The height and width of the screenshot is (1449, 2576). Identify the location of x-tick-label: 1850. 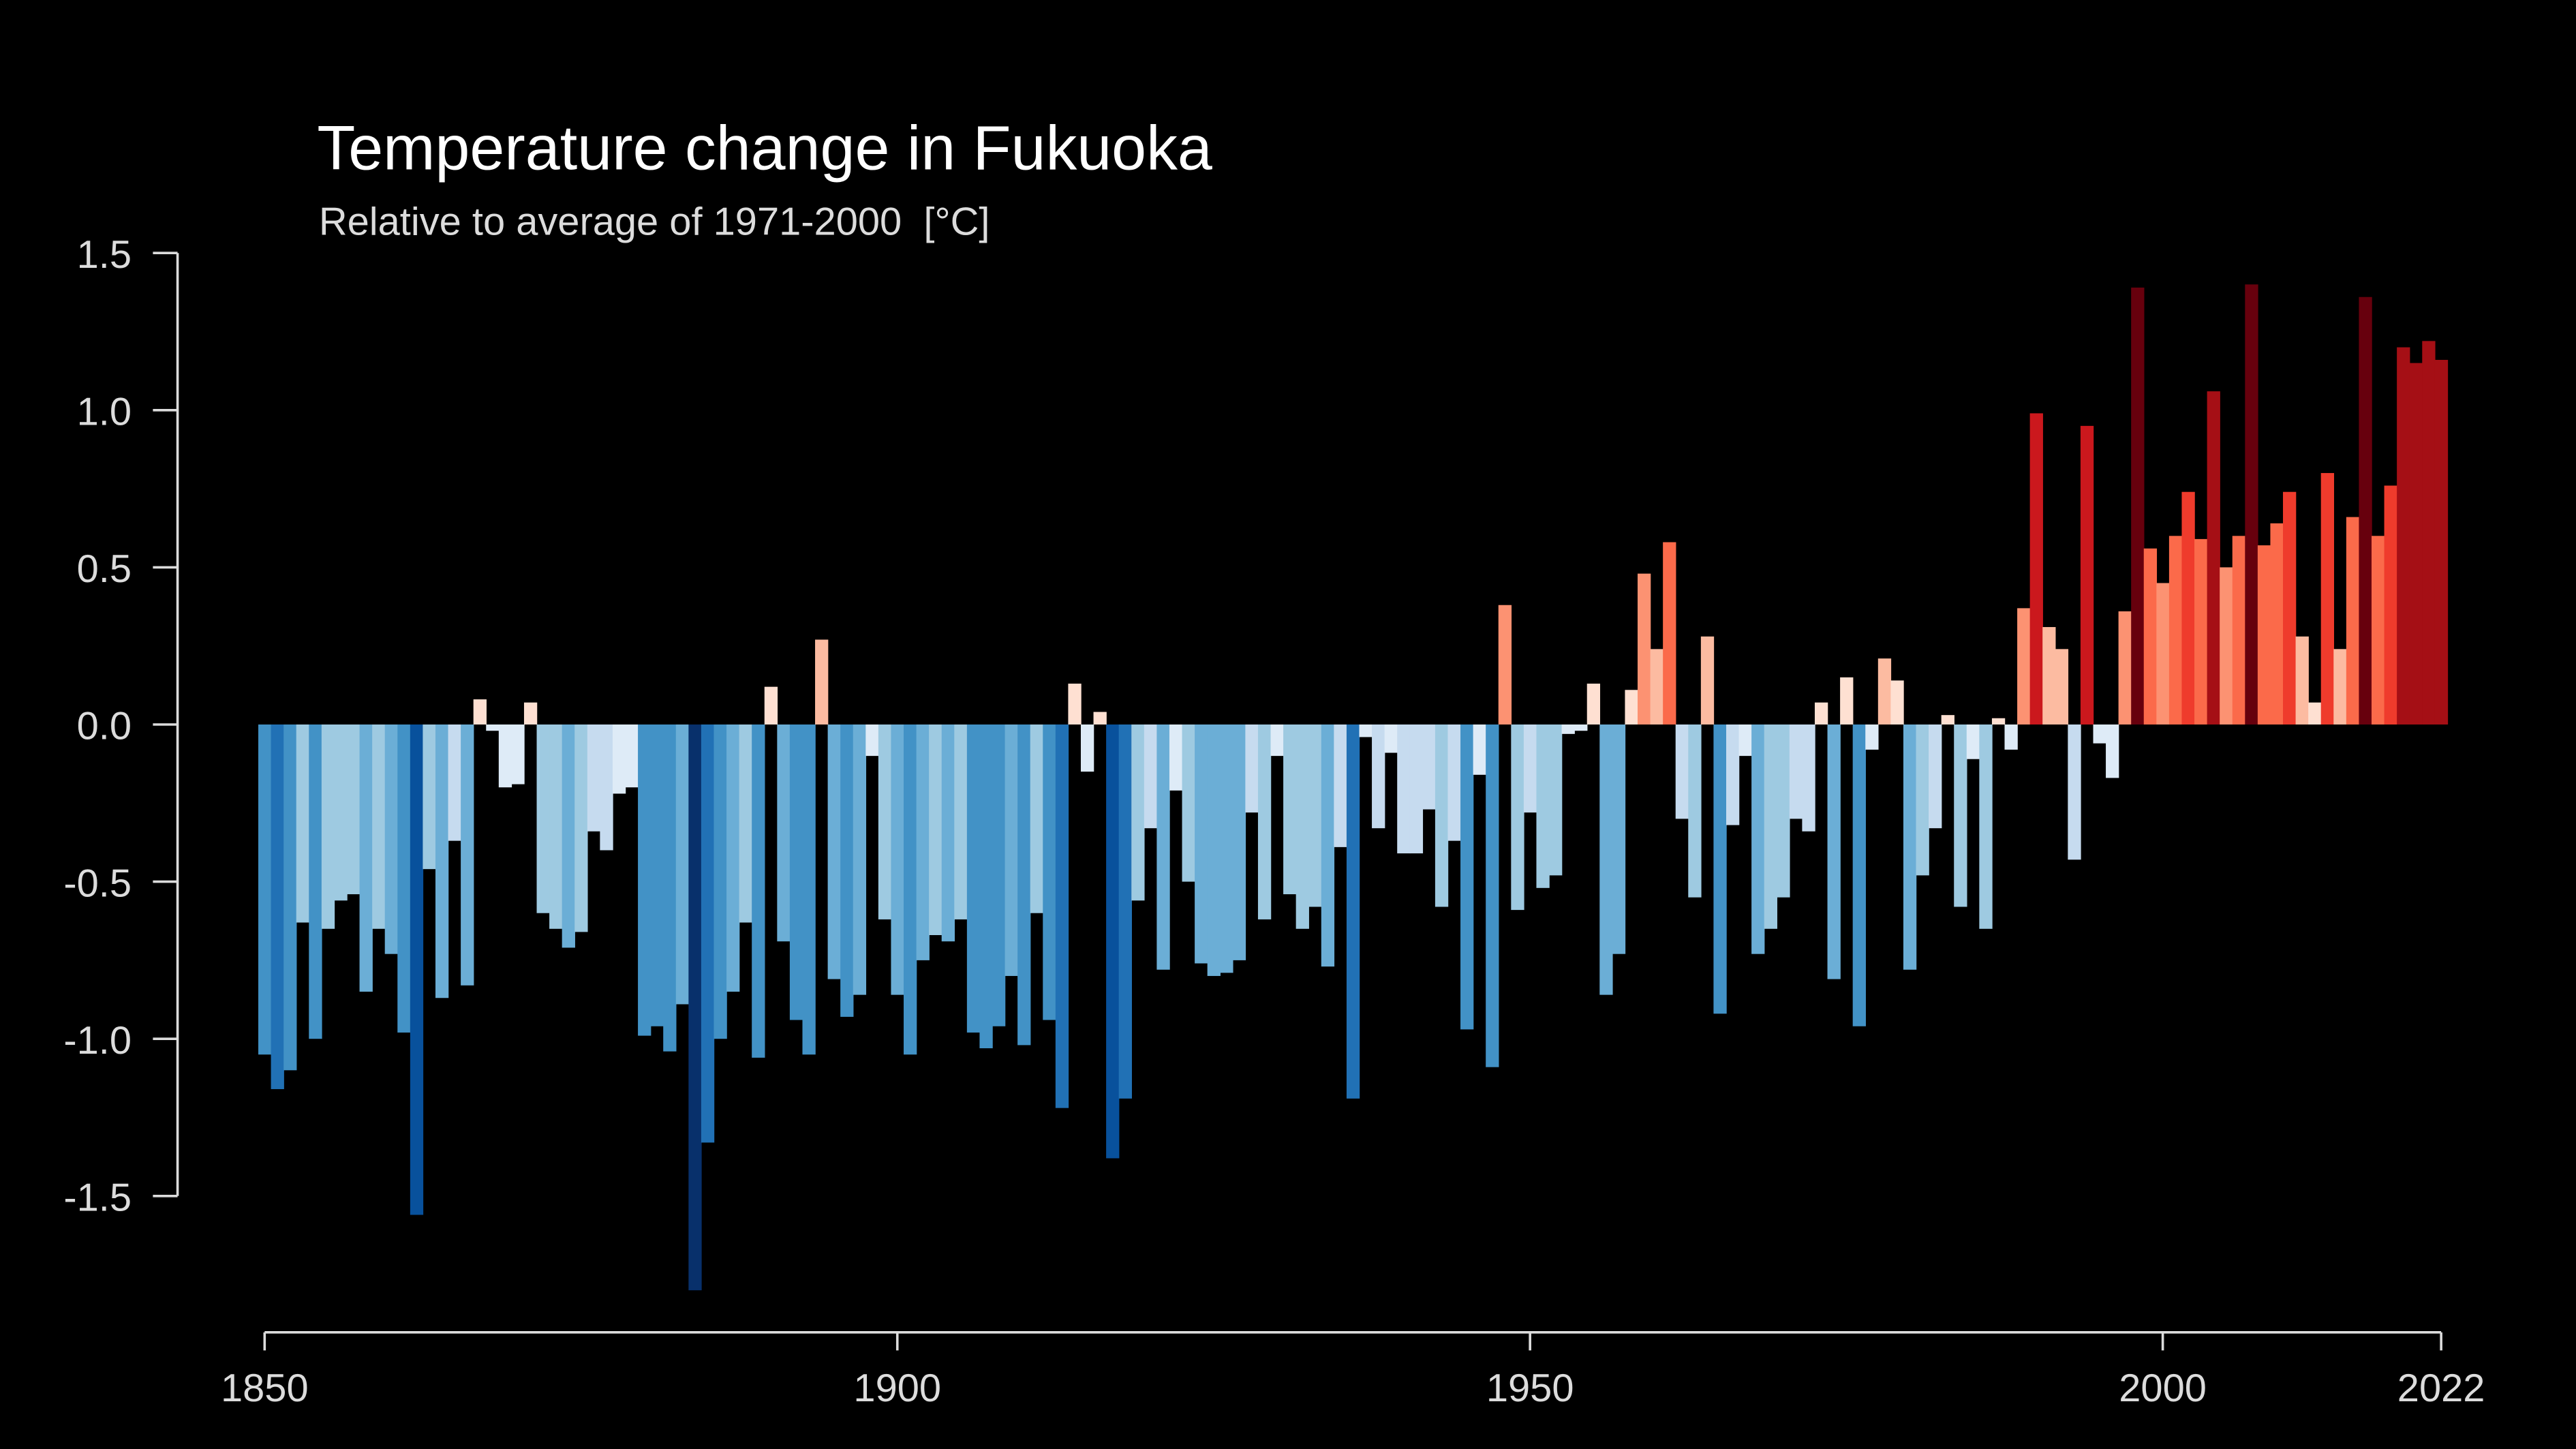
(265, 1388).